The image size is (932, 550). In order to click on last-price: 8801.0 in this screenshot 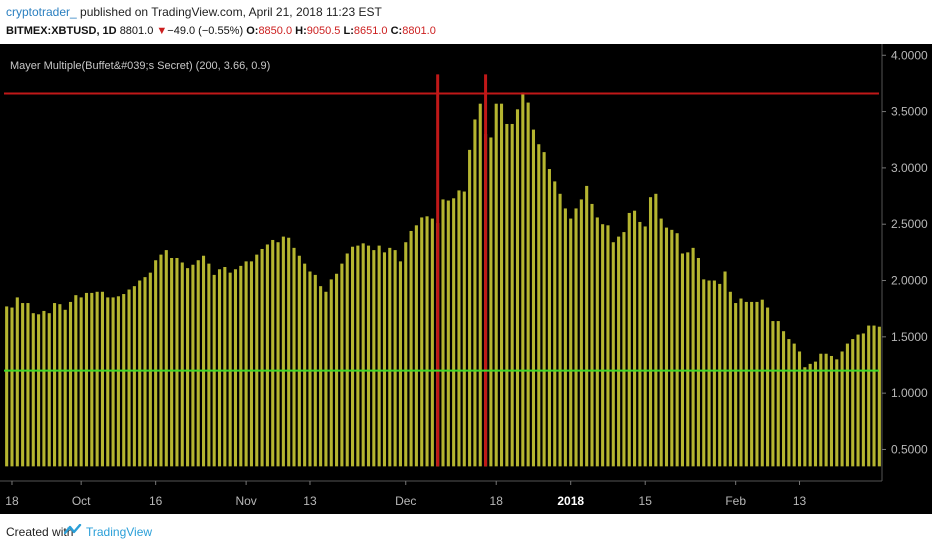, I will do `click(136, 31)`.